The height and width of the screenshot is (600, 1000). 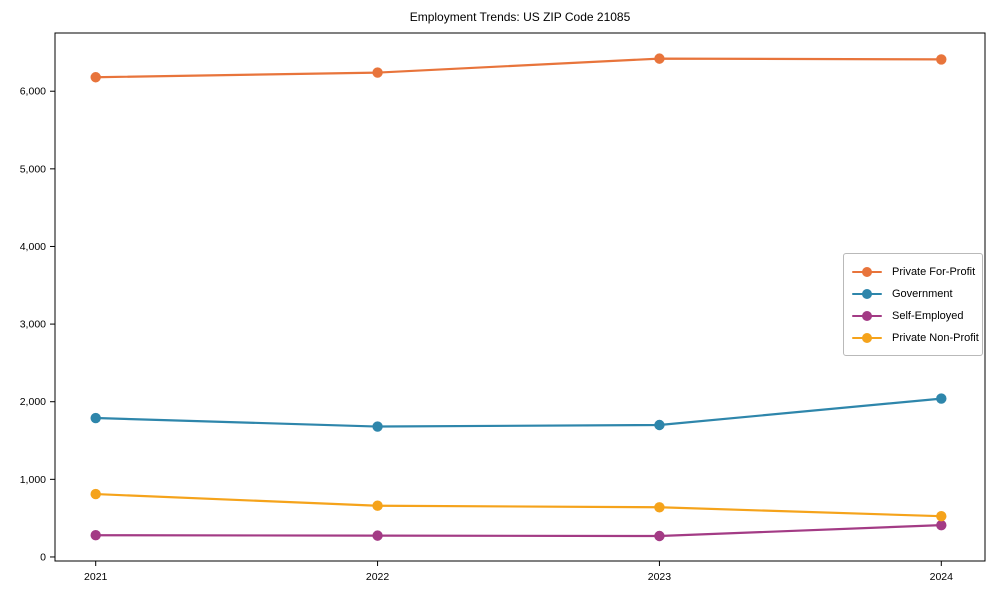 What do you see at coordinates (928, 316) in the screenshot?
I see `legend-label: Self-Employed` at bounding box center [928, 316].